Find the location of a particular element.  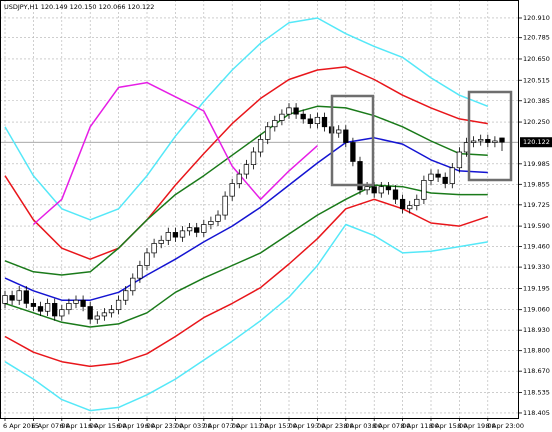

x-tick-label: 8 Apr 11:00 is located at coordinates (420, 426).